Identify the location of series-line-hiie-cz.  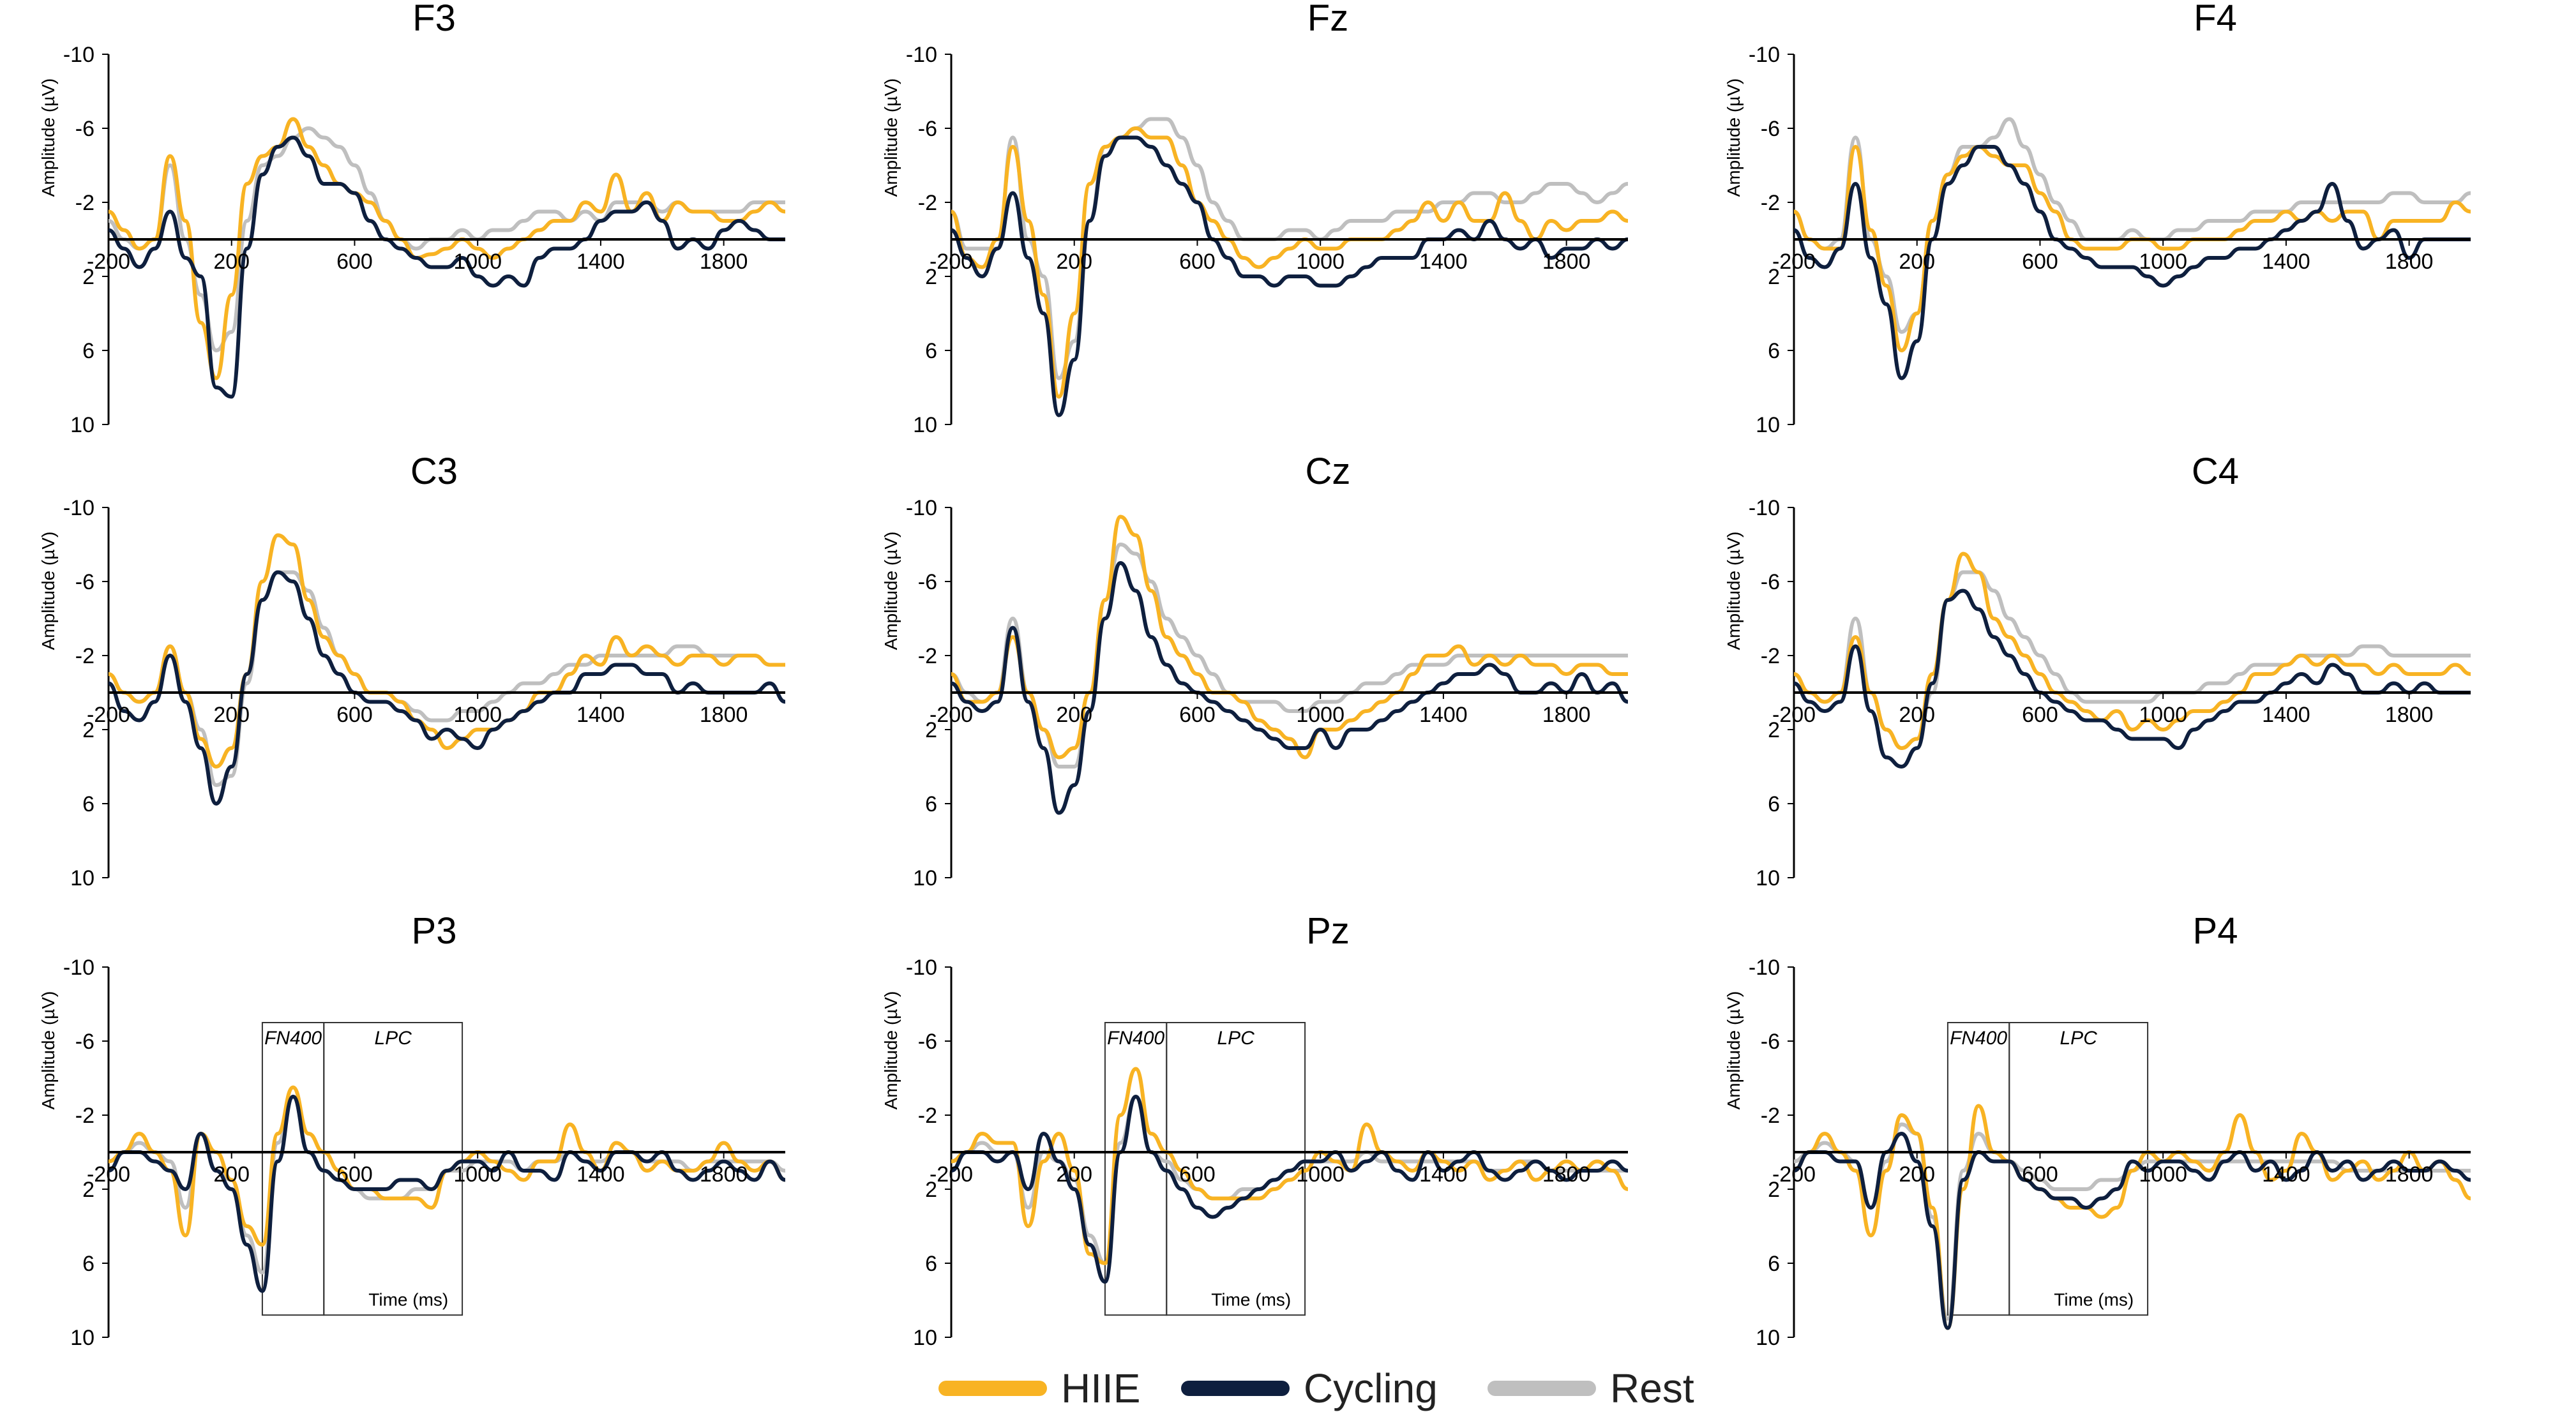
(1289, 637).